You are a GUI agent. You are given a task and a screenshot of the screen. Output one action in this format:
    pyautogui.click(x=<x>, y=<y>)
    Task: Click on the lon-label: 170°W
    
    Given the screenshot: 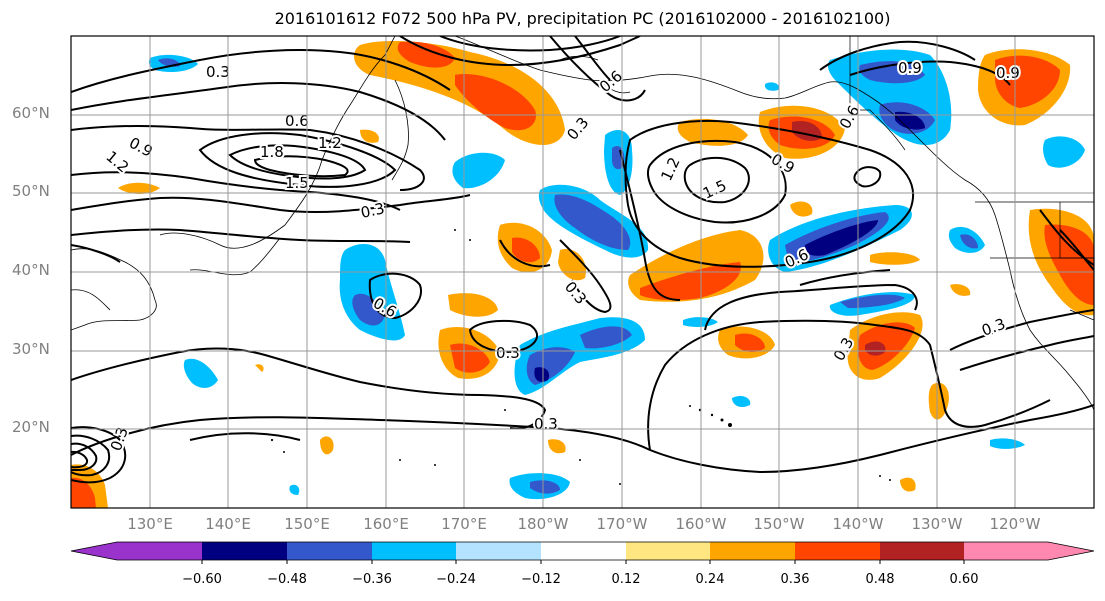 What is the action you would take?
    pyautogui.click(x=622, y=524)
    